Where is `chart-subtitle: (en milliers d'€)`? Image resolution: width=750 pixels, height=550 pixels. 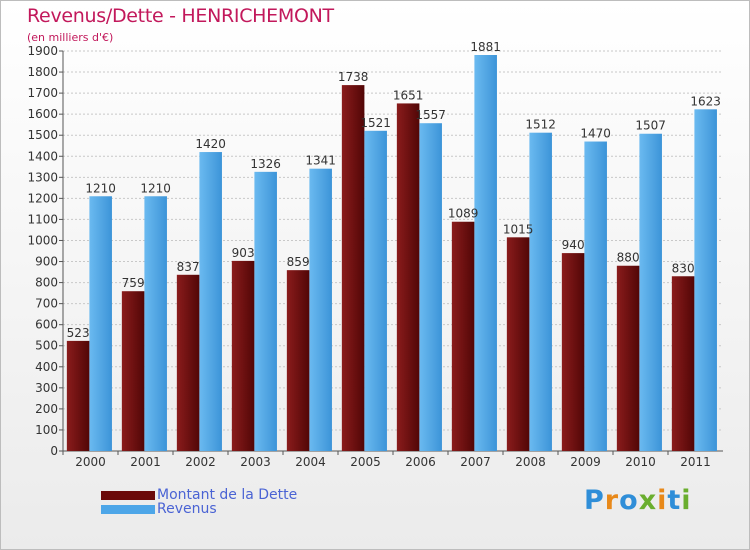 chart-subtitle: (en milliers d'€) is located at coordinates (70, 37).